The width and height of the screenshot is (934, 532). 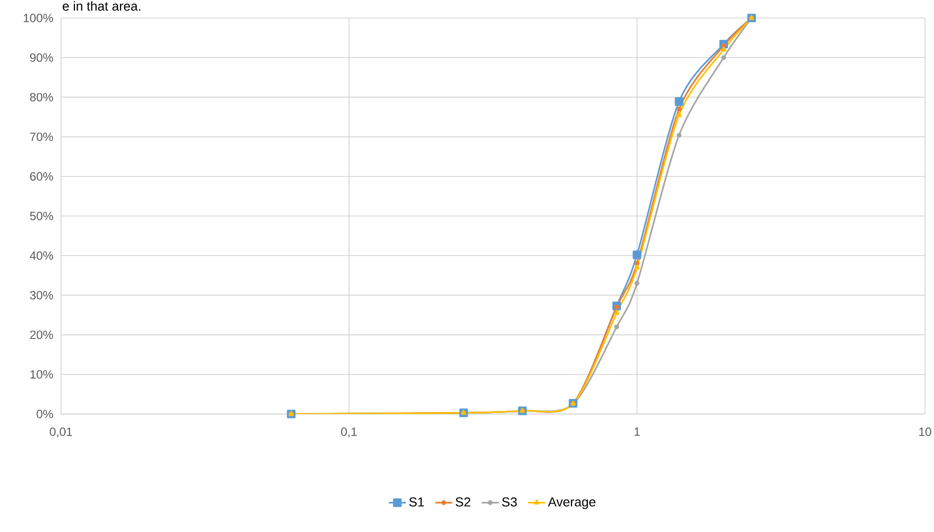 I want to click on text: e in that area., so click(x=101, y=6).